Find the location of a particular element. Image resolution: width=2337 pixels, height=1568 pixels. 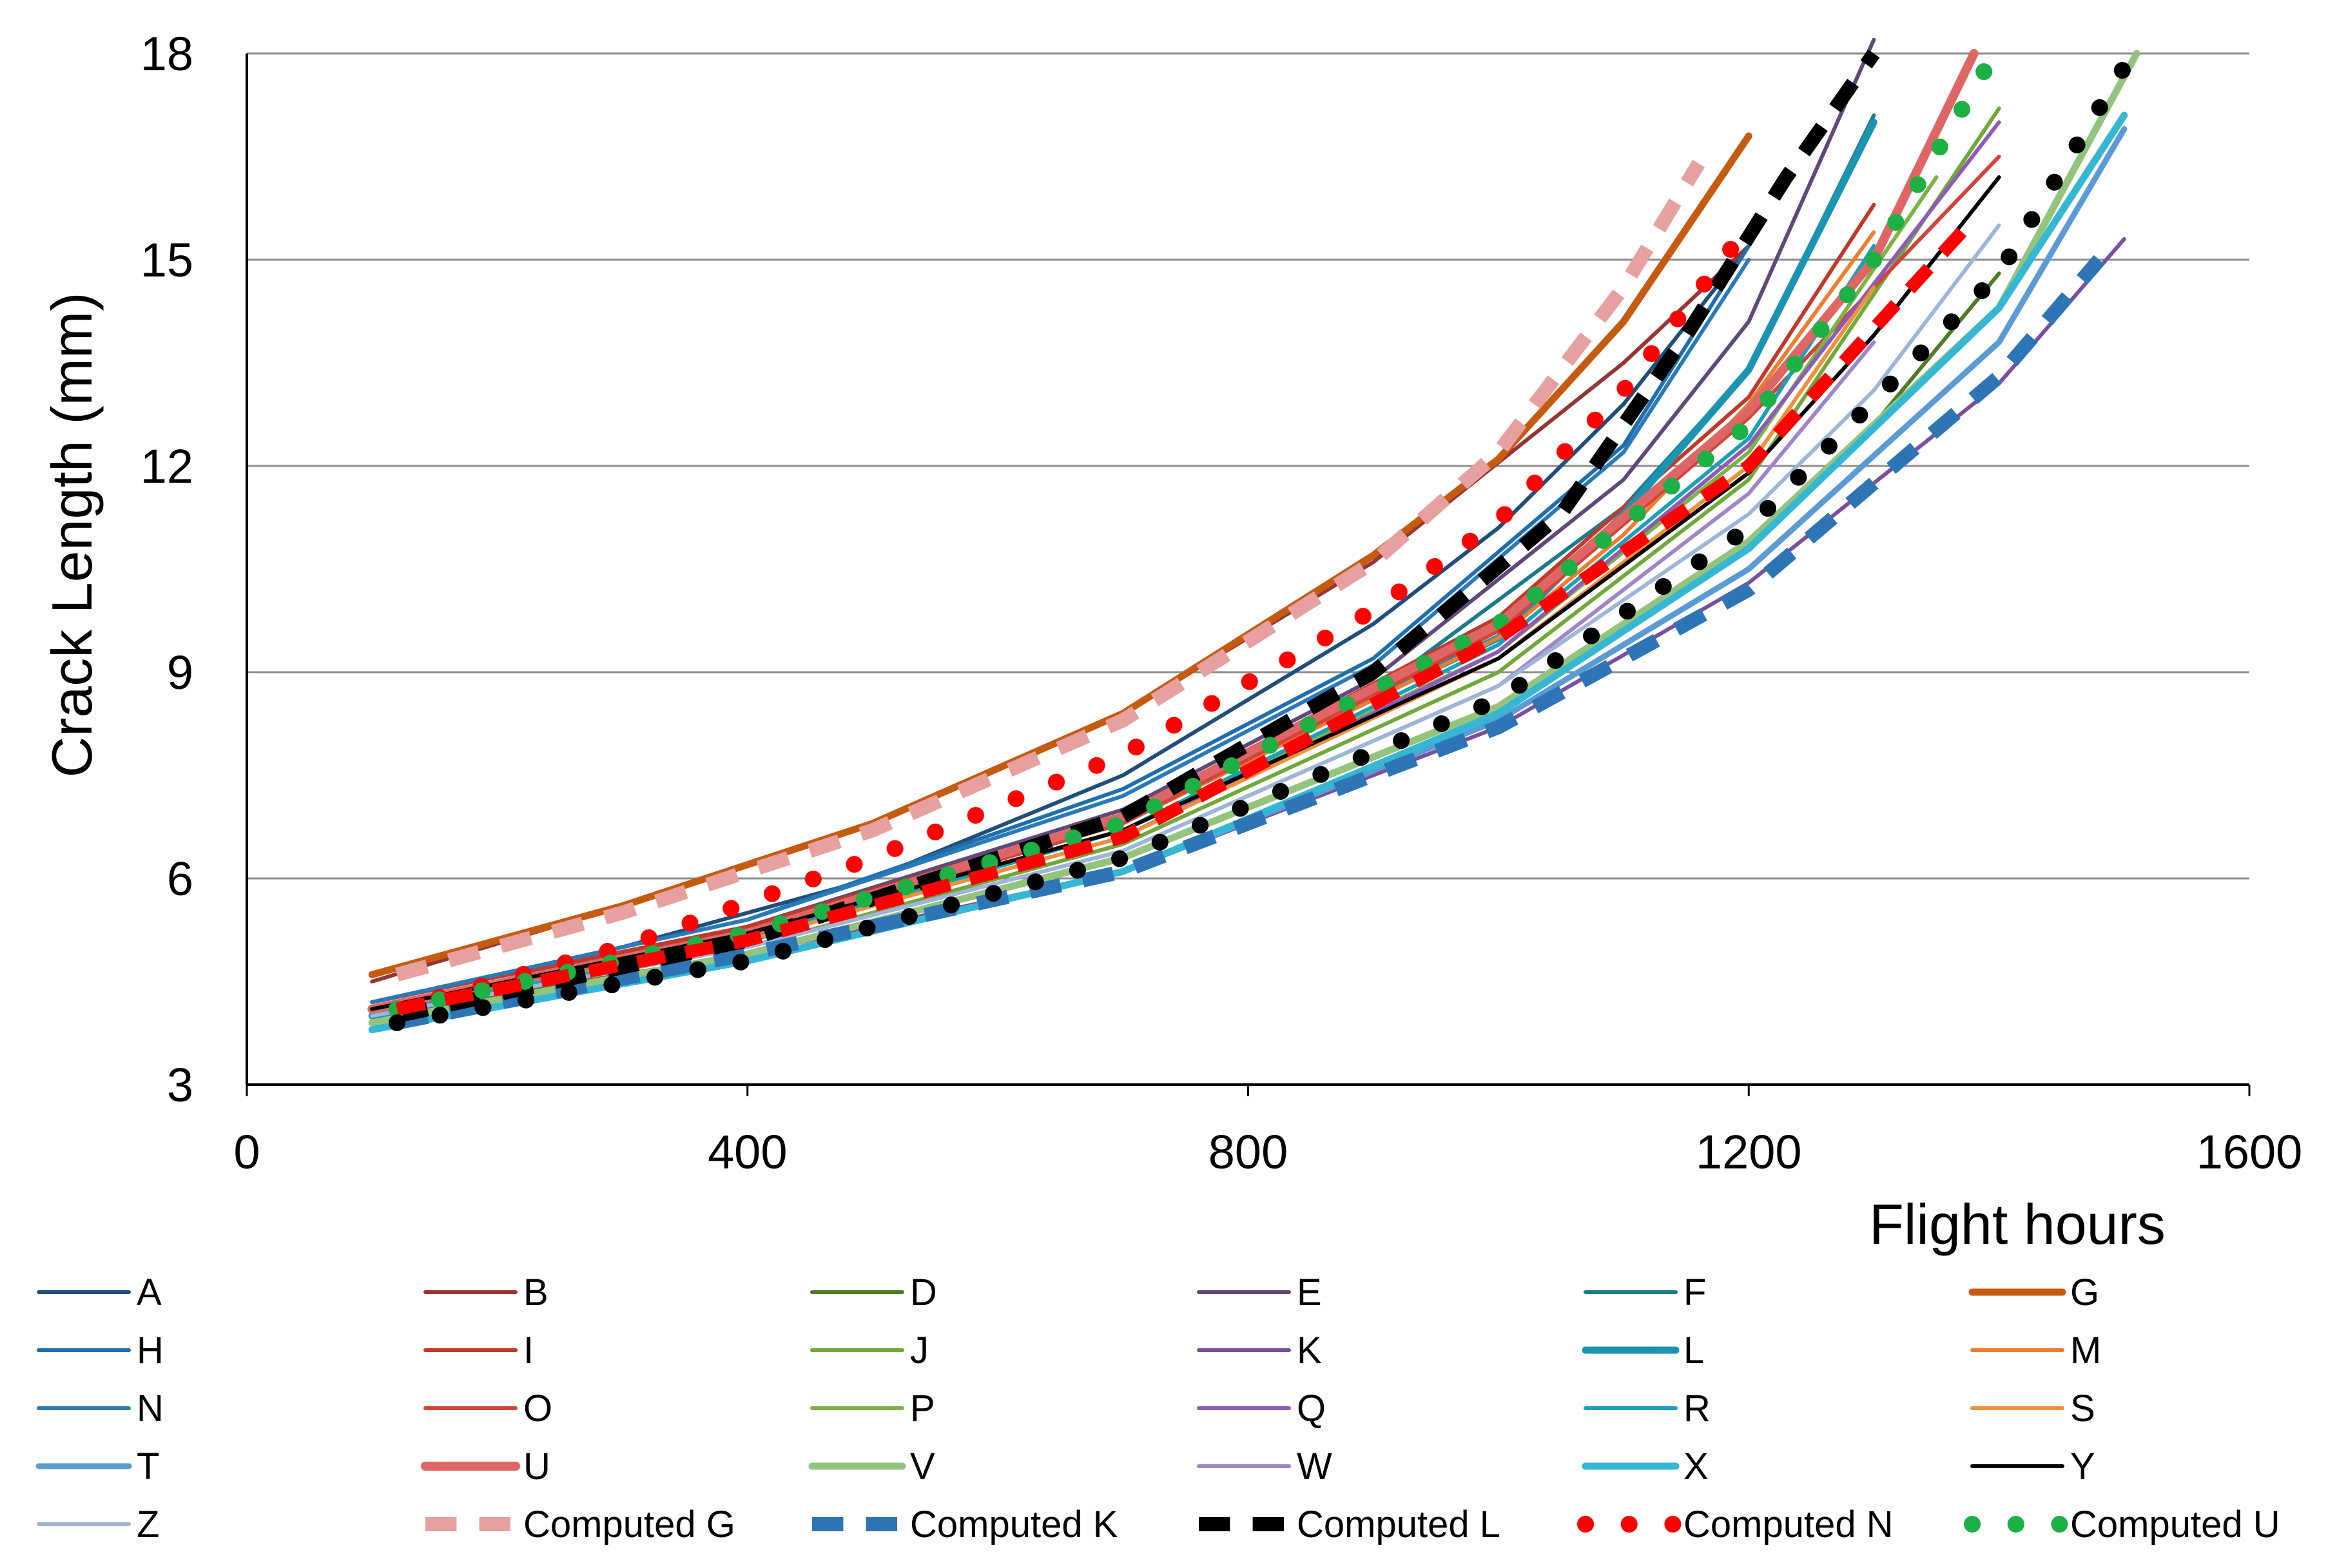

legend-label: N is located at coordinates (150, 1408).